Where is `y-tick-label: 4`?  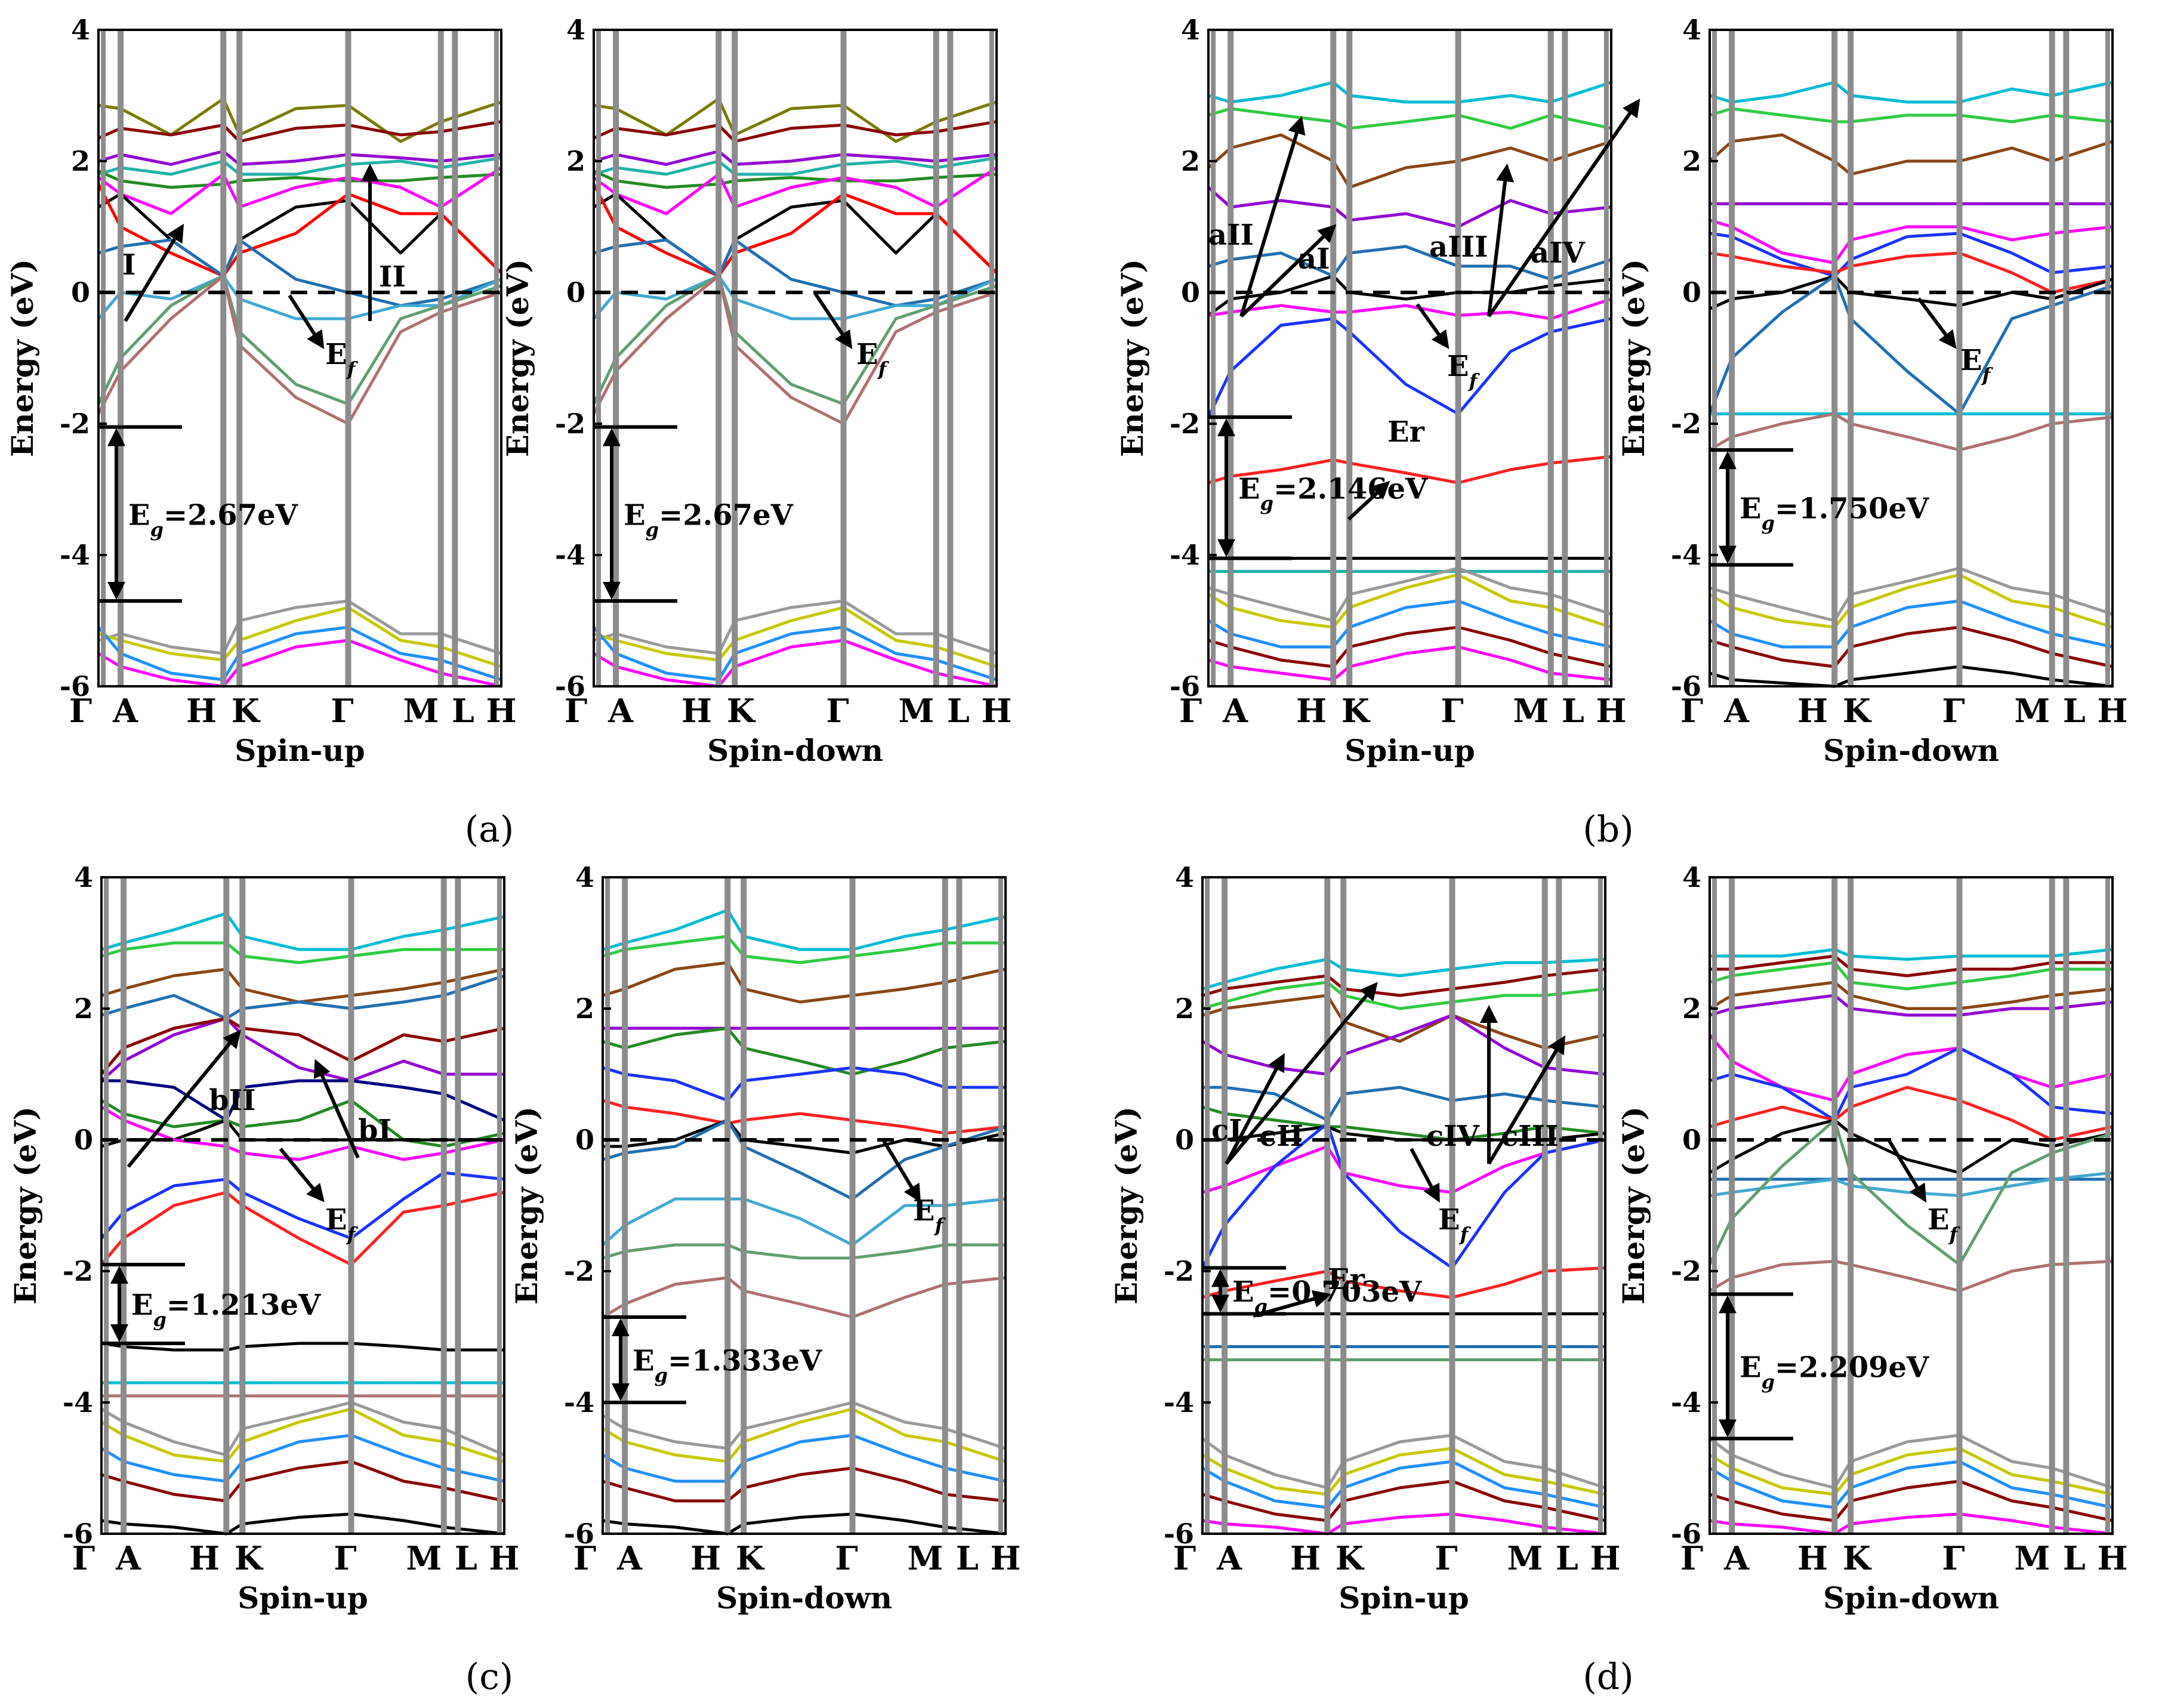
y-tick-label: 4 is located at coordinates (584, 877).